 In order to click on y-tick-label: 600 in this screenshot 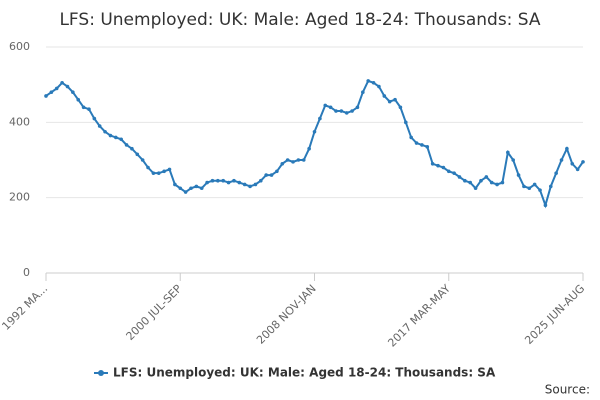, I will do `click(19, 46)`.